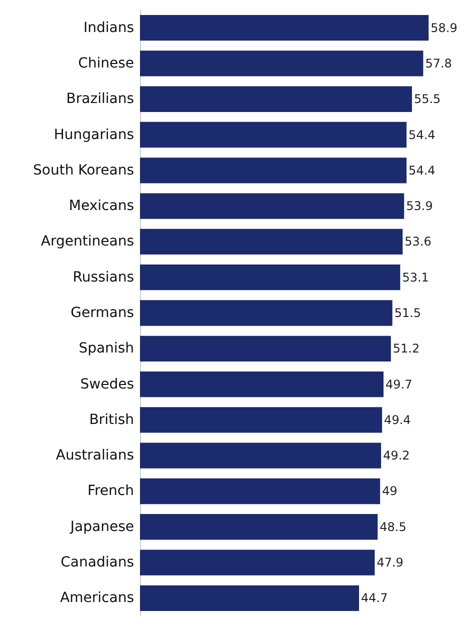 This screenshot has height=642, width=472. What do you see at coordinates (87, 242) in the screenshot?
I see `y-tick-label: Argentineans` at bounding box center [87, 242].